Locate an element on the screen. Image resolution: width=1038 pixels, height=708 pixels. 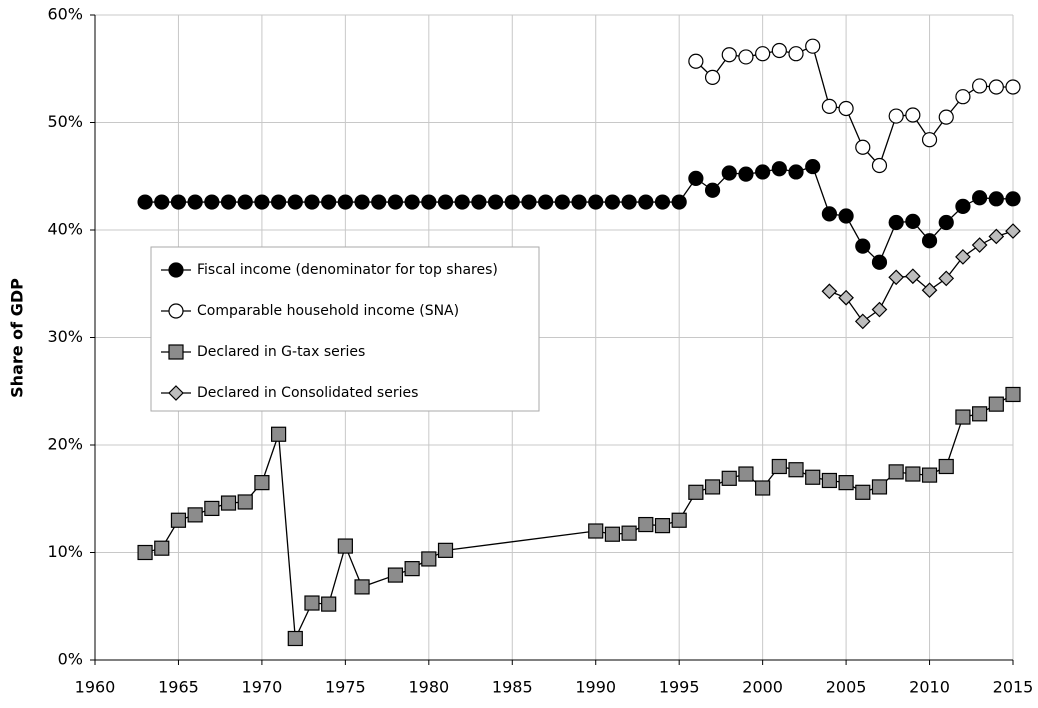
x-tick-label: 1975 is located at coordinates (345, 687).